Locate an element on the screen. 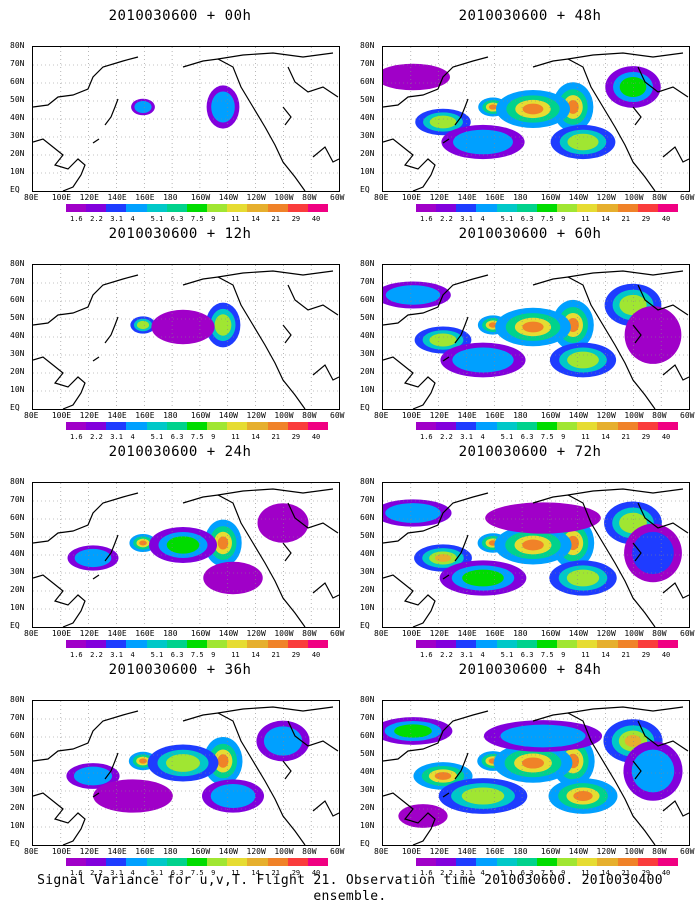  colorbar-tick-label: 9 is located at coordinates (563, 437).